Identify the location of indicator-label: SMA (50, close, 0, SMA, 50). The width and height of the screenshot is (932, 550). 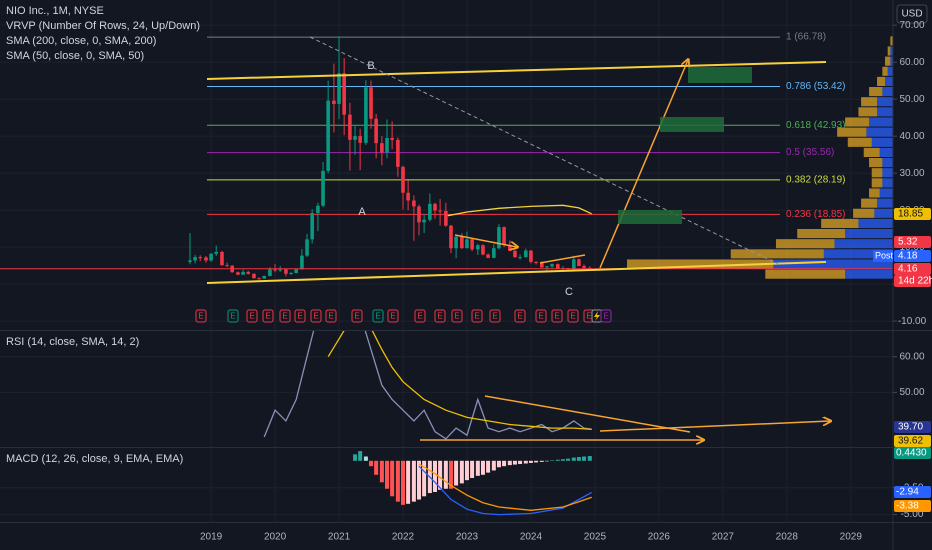
(75, 56).